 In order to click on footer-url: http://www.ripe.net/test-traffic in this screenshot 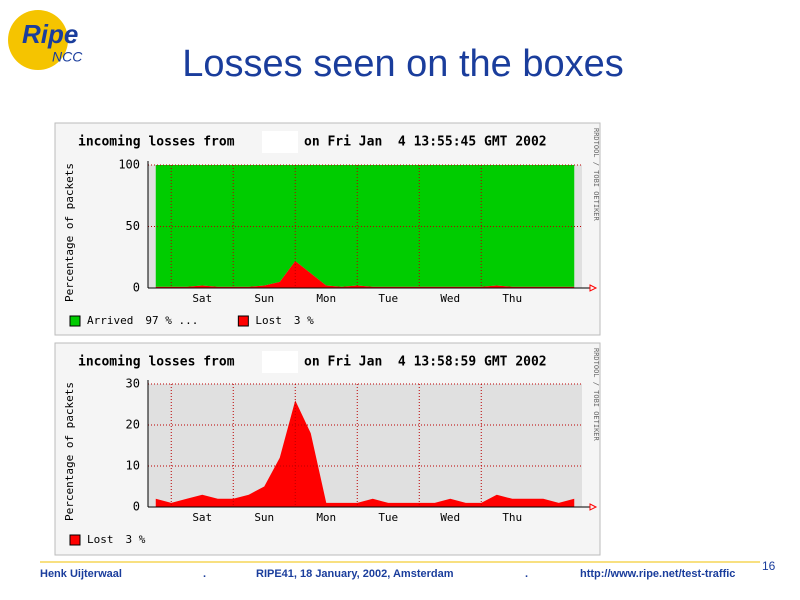, I will do `click(657, 574)`.